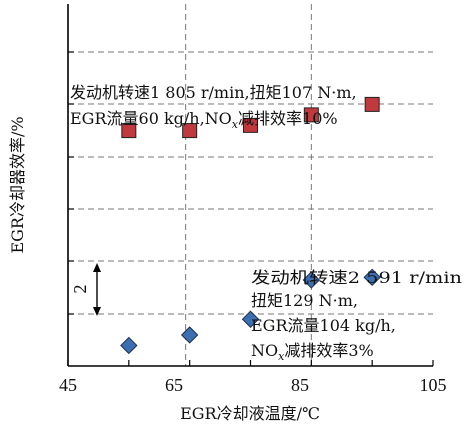  What do you see at coordinates (174, 385) in the screenshot?
I see `x-tick-label-65: 65` at bounding box center [174, 385].